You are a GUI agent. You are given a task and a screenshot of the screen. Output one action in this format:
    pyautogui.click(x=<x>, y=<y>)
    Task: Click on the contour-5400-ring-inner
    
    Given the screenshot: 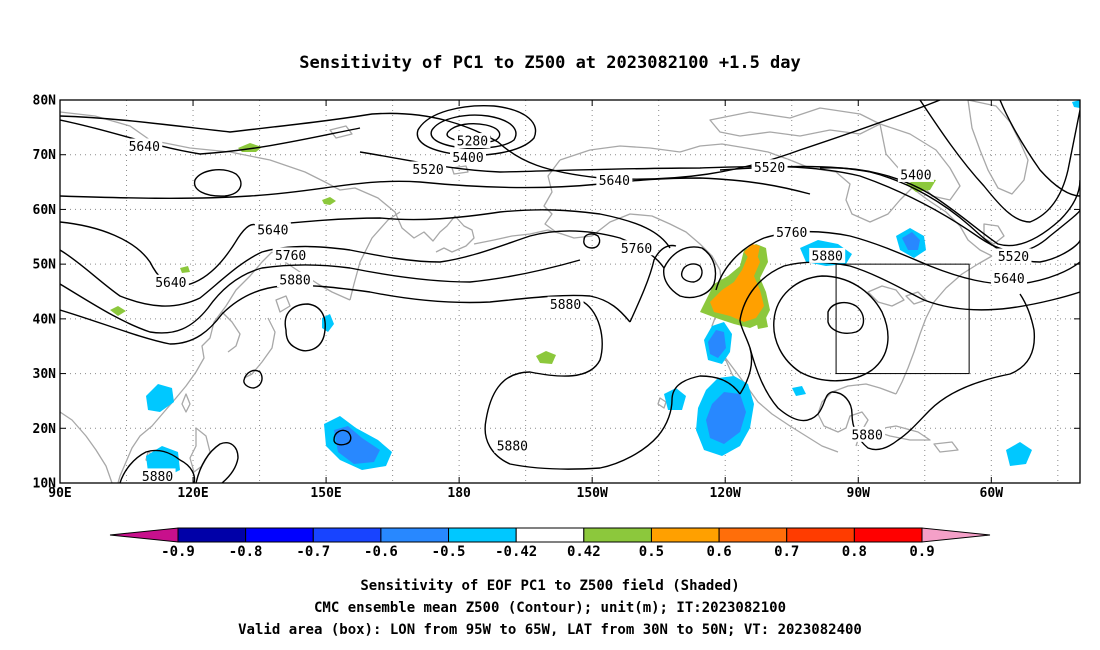 What is the action you would take?
    pyautogui.click(x=473, y=133)
    